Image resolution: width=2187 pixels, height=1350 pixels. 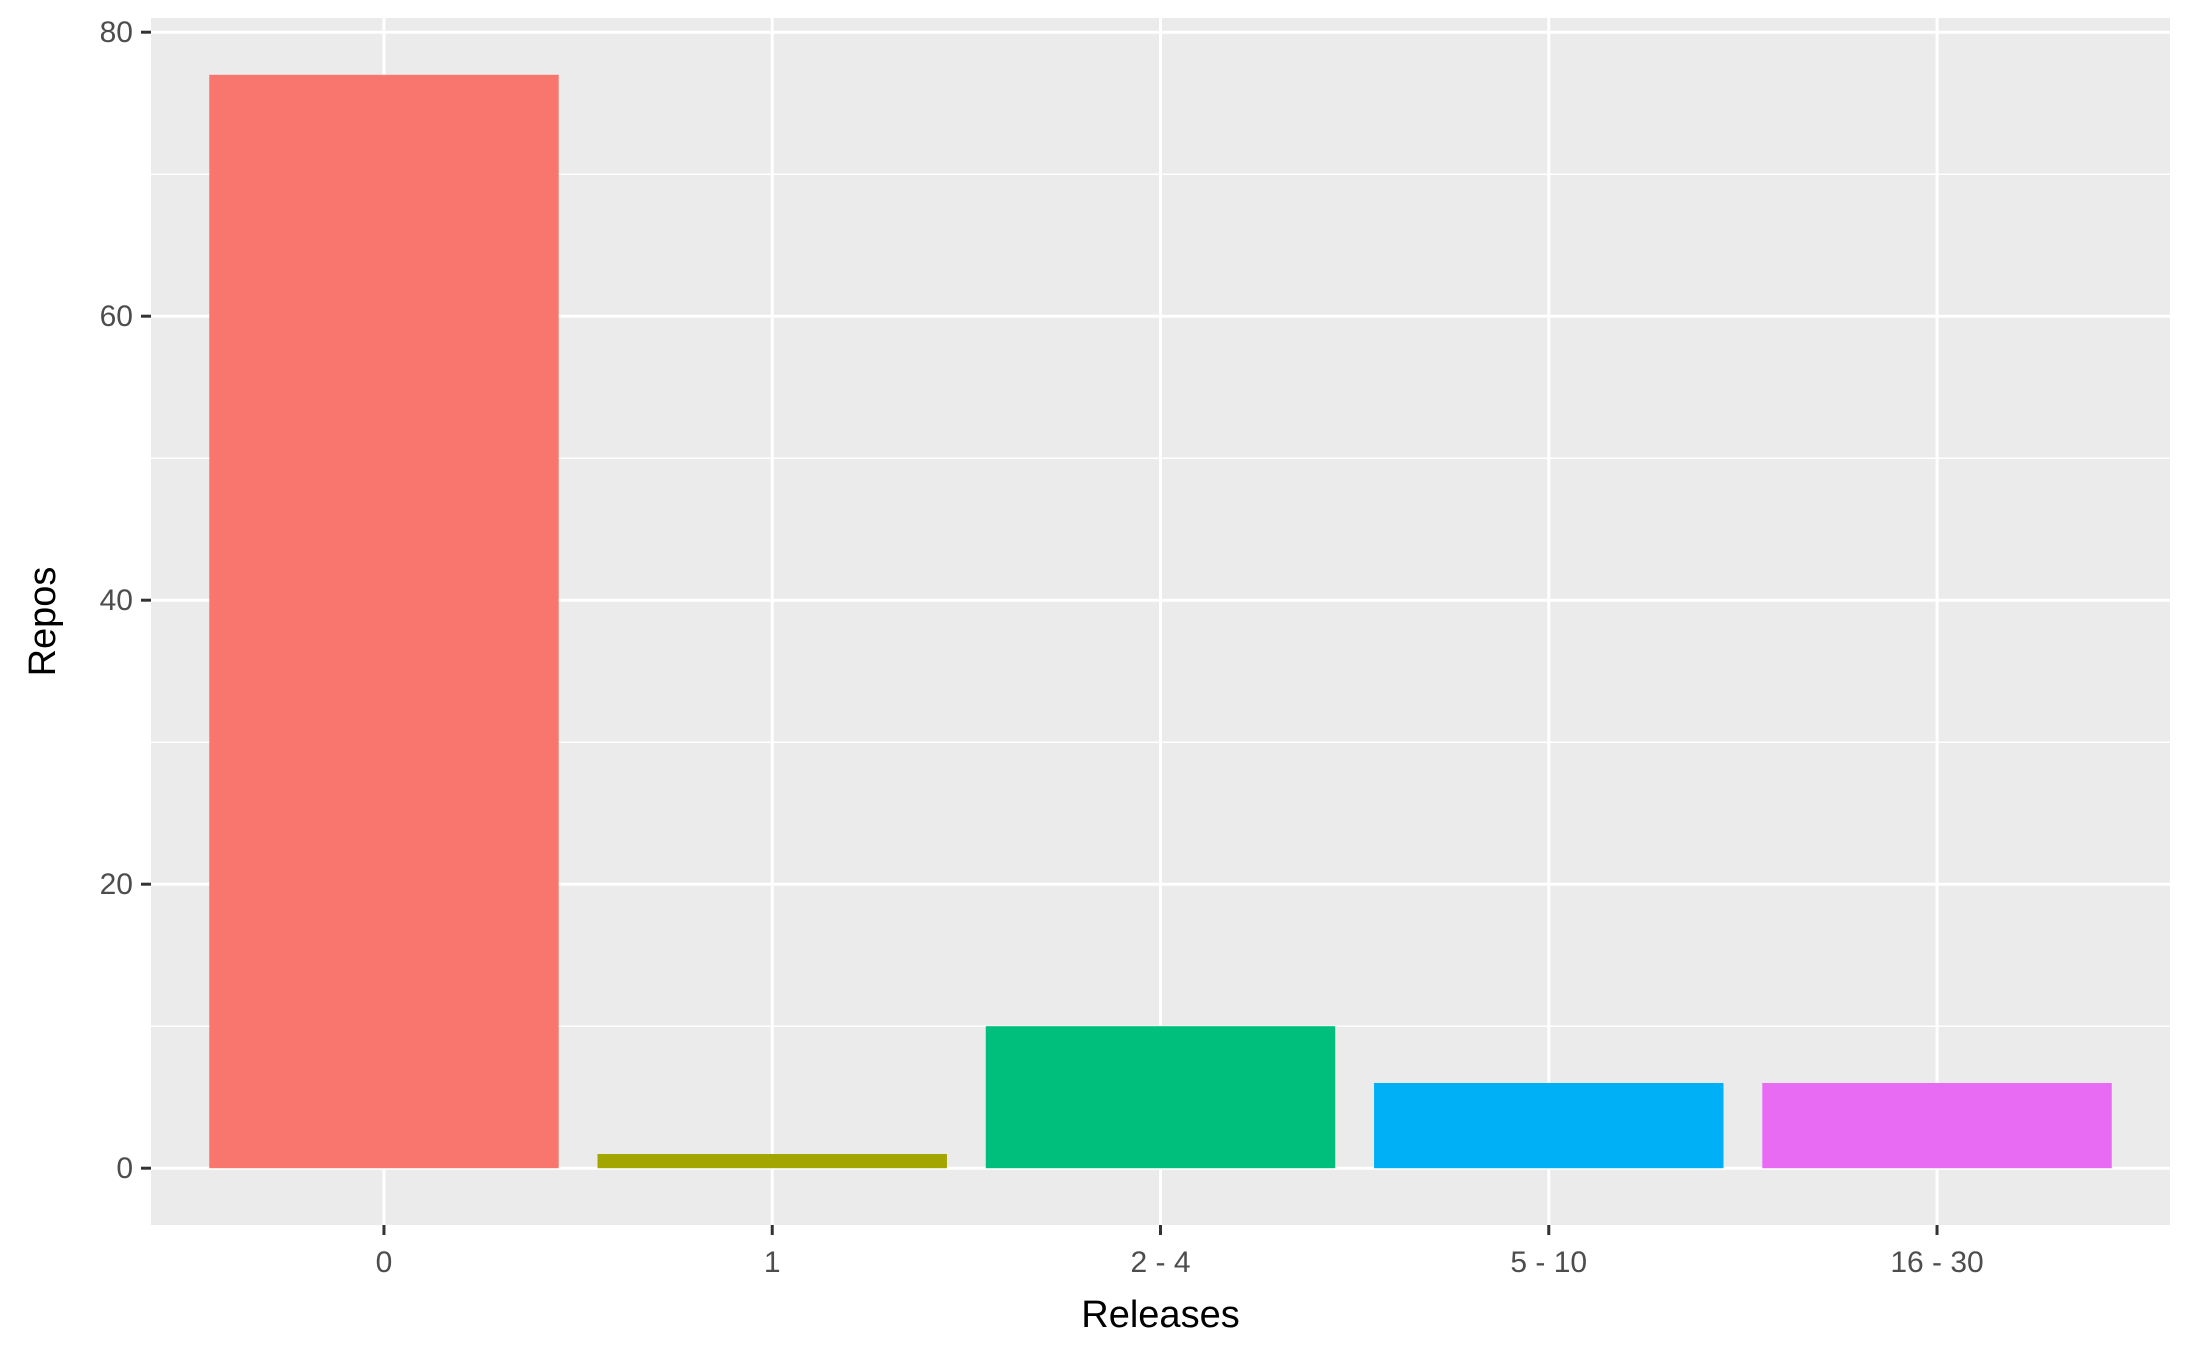 What do you see at coordinates (772, 1262) in the screenshot?
I see `x-tick-label: 1` at bounding box center [772, 1262].